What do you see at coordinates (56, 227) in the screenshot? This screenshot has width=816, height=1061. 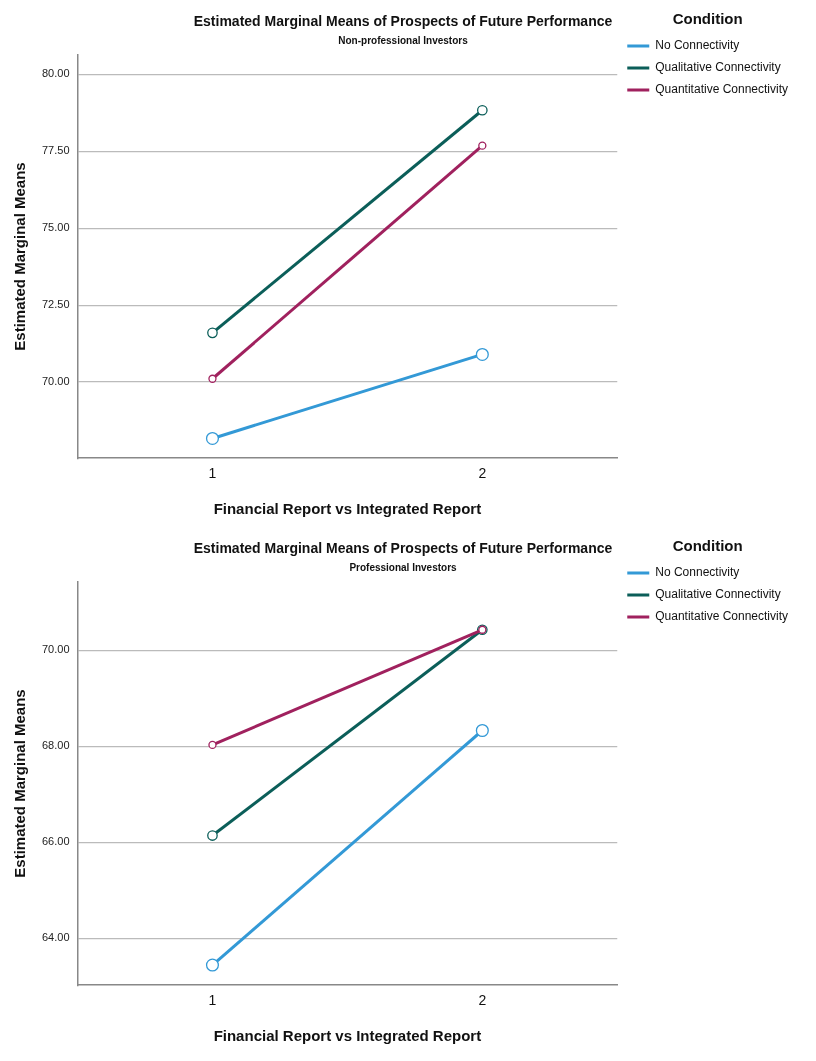 I see `y-tick-label: 75.00` at bounding box center [56, 227].